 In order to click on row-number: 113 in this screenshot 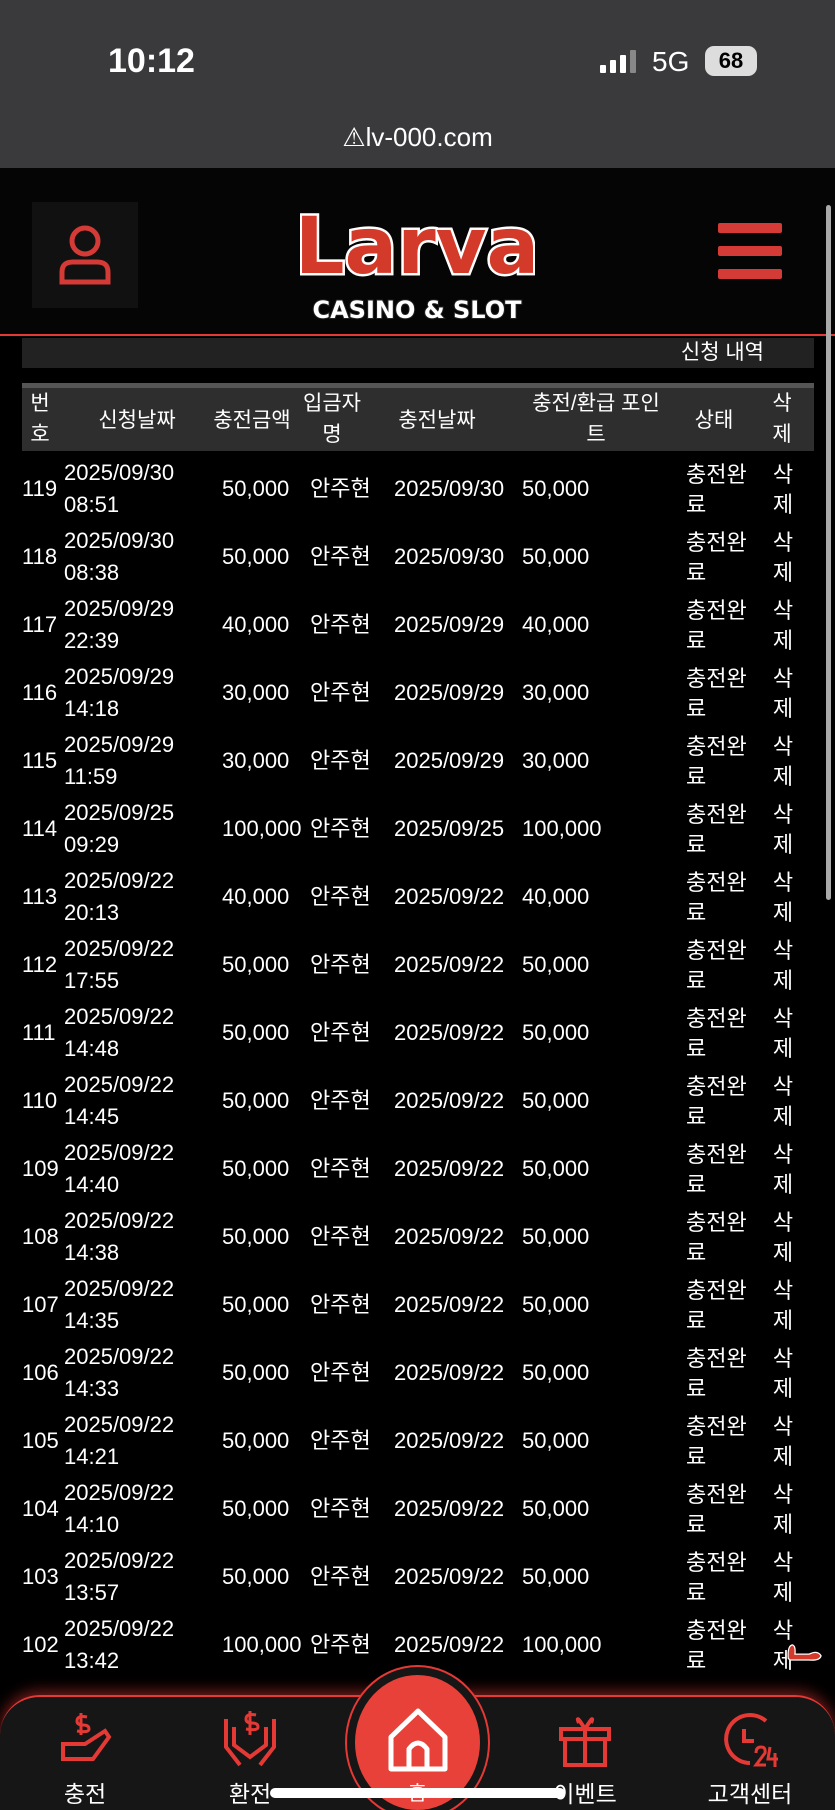, I will do `click(40, 896)`.